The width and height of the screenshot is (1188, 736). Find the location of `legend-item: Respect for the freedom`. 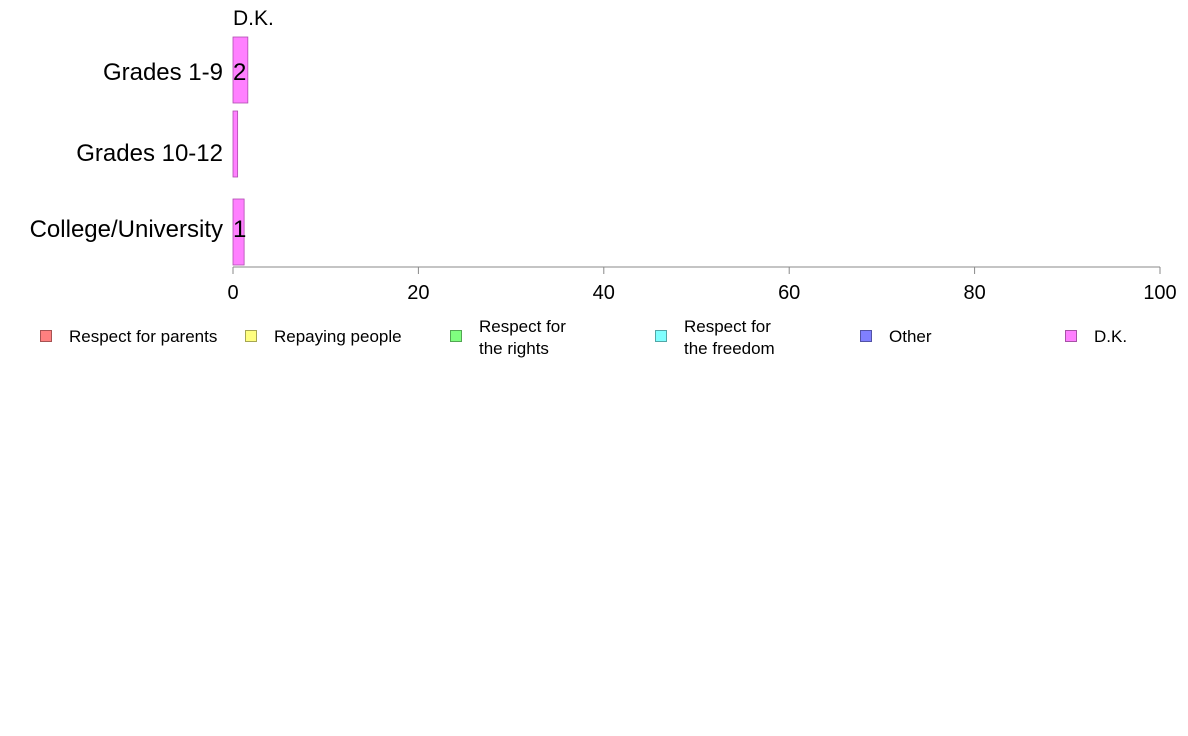

legend-item: Respect for the freedom is located at coordinates (715, 338).